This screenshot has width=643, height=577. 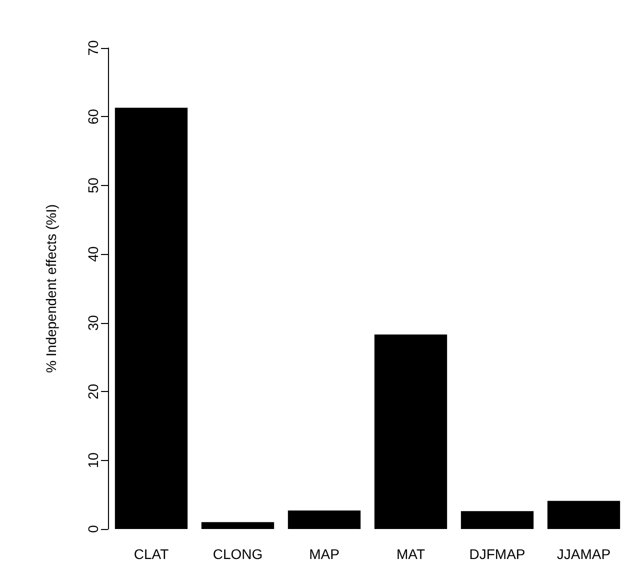 I want to click on y-tick-label: 10, so click(x=93, y=460).